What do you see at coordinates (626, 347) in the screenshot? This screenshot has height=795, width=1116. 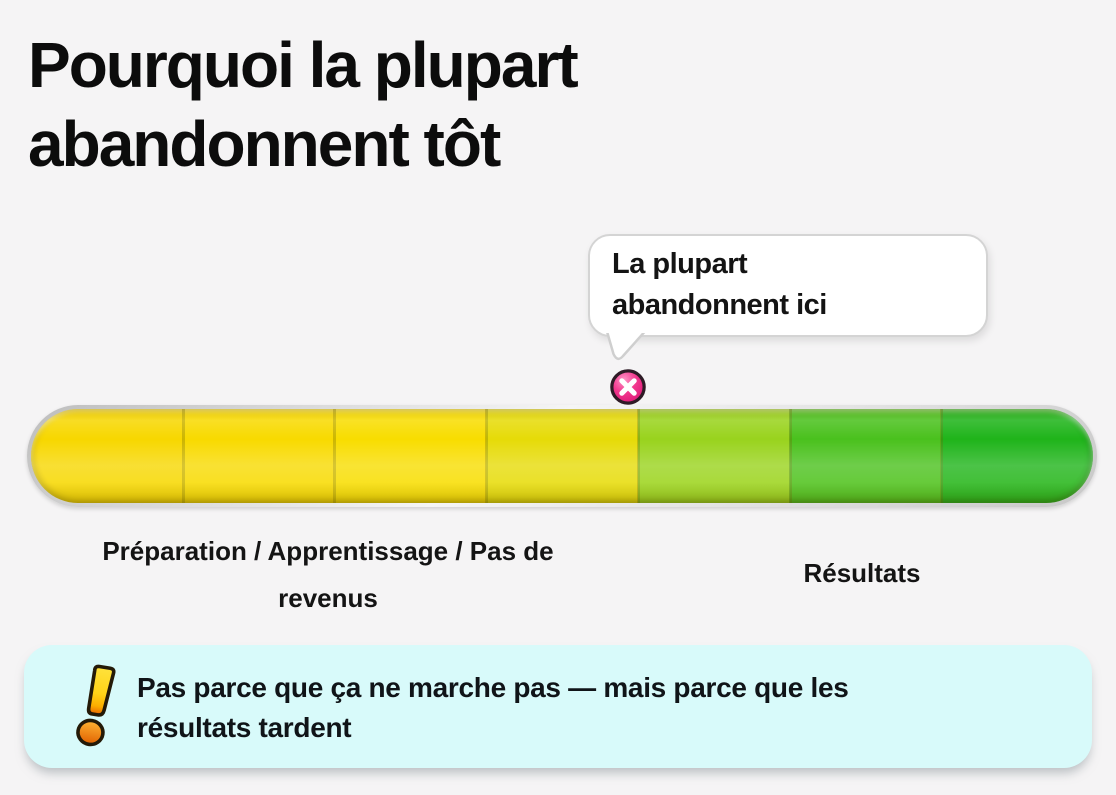 I see `callout-tail` at bounding box center [626, 347].